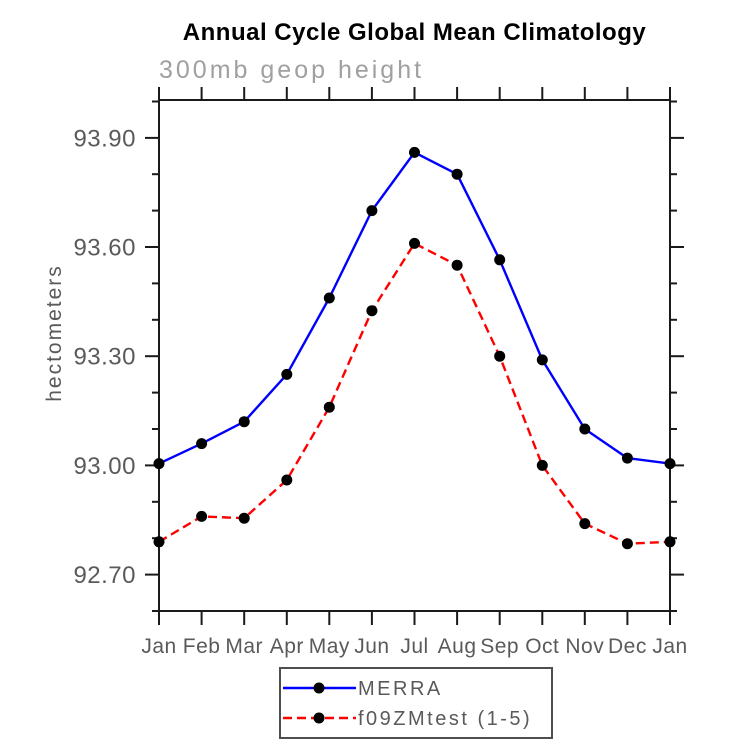  Describe the element at coordinates (457, 646) in the screenshot. I see `x-month-label: Aug` at that location.